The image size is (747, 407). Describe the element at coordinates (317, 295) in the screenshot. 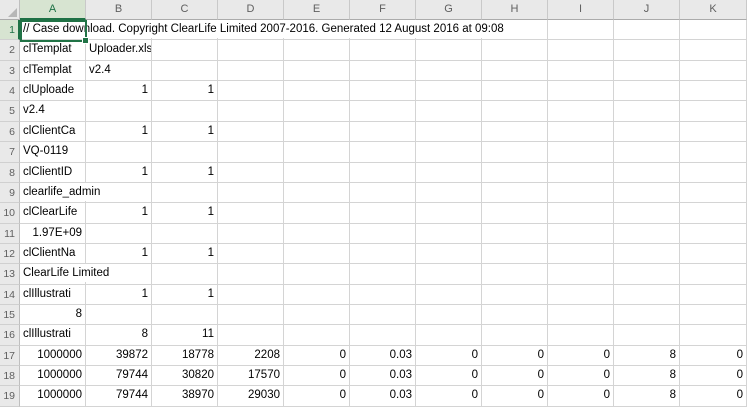

I see `cell-E14` at that location.